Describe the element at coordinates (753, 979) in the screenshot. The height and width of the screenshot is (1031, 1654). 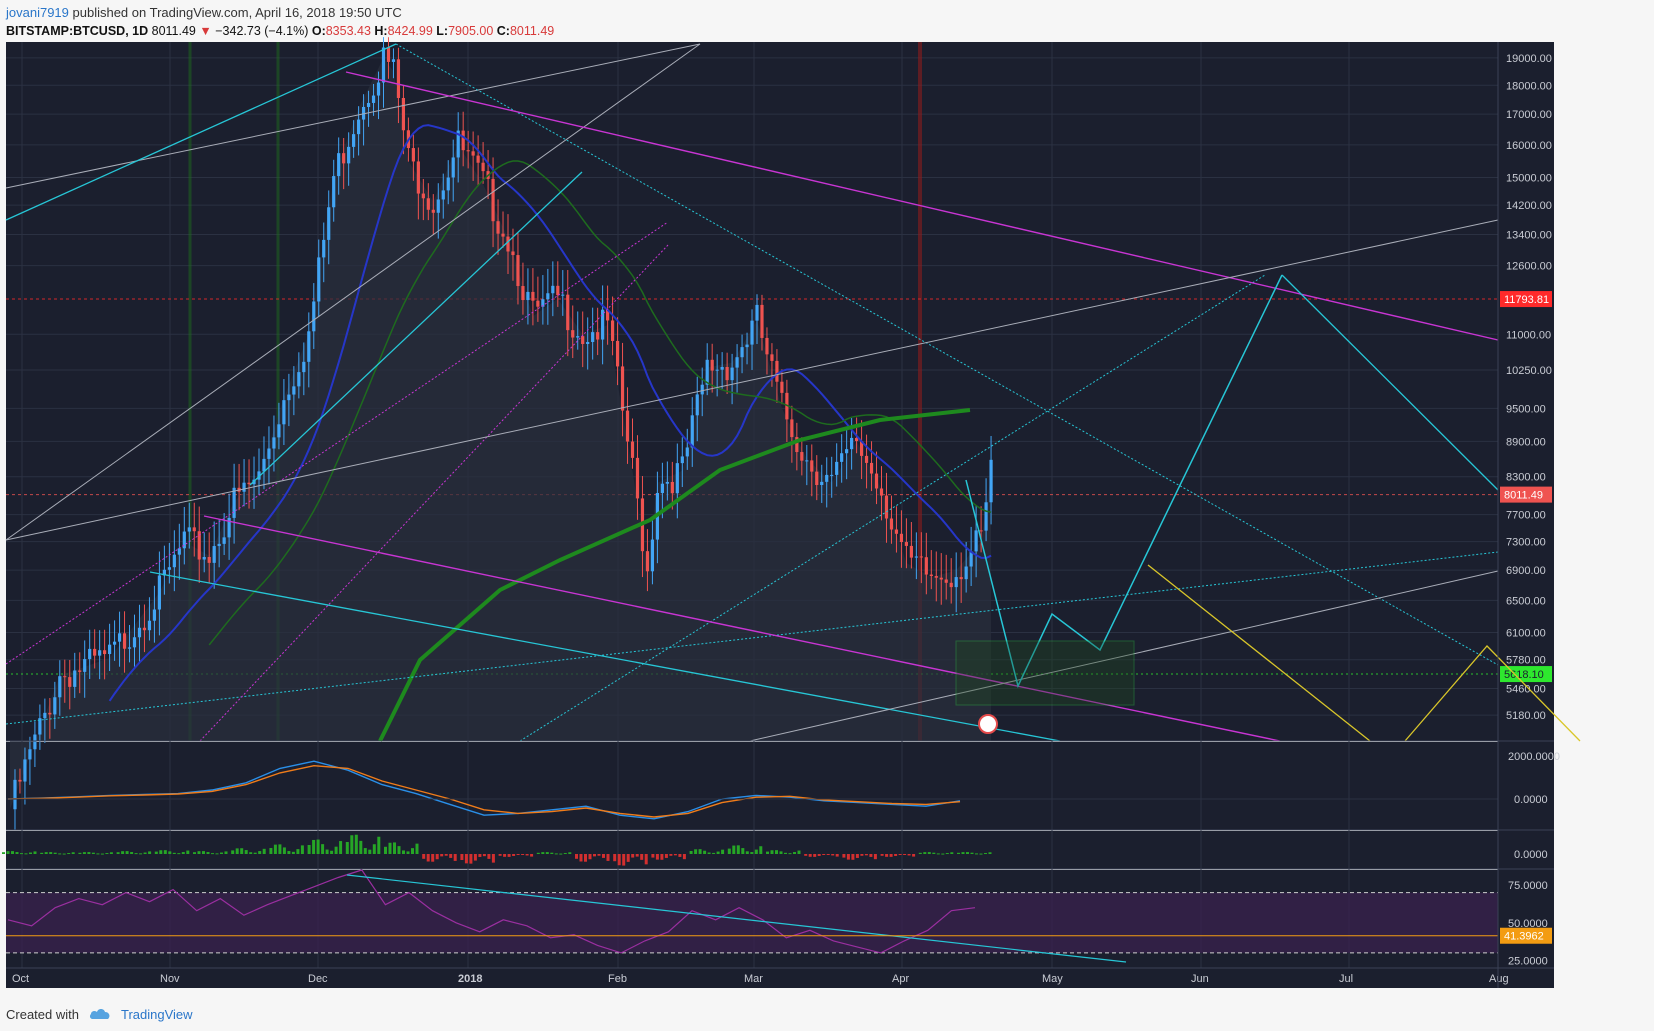
I see `time-tick-label: Mar` at that location.